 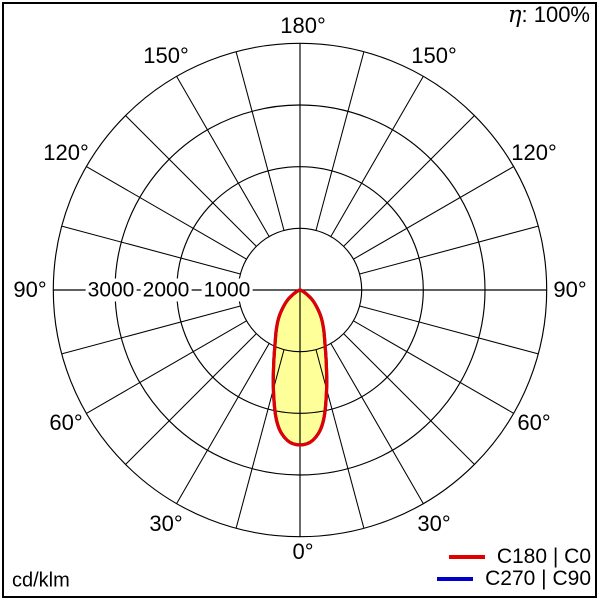 What do you see at coordinates (543, 556) in the screenshot?
I see `legend-label-c0: C180 | C0` at bounding box center [543, 556].